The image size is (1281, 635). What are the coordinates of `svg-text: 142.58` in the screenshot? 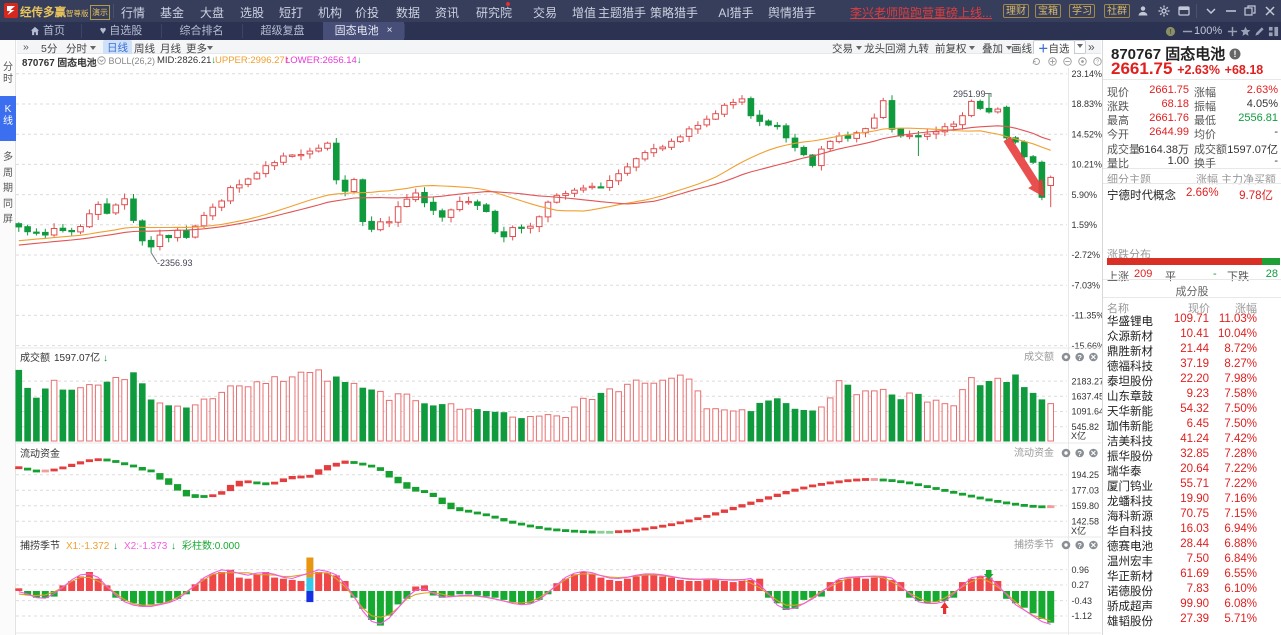 It's located at (1086, 522).